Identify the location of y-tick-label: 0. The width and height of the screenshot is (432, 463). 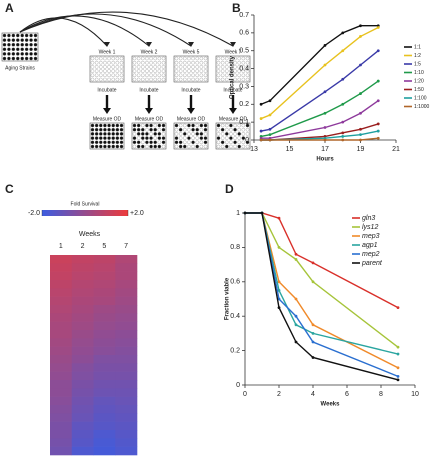
(247, 140).